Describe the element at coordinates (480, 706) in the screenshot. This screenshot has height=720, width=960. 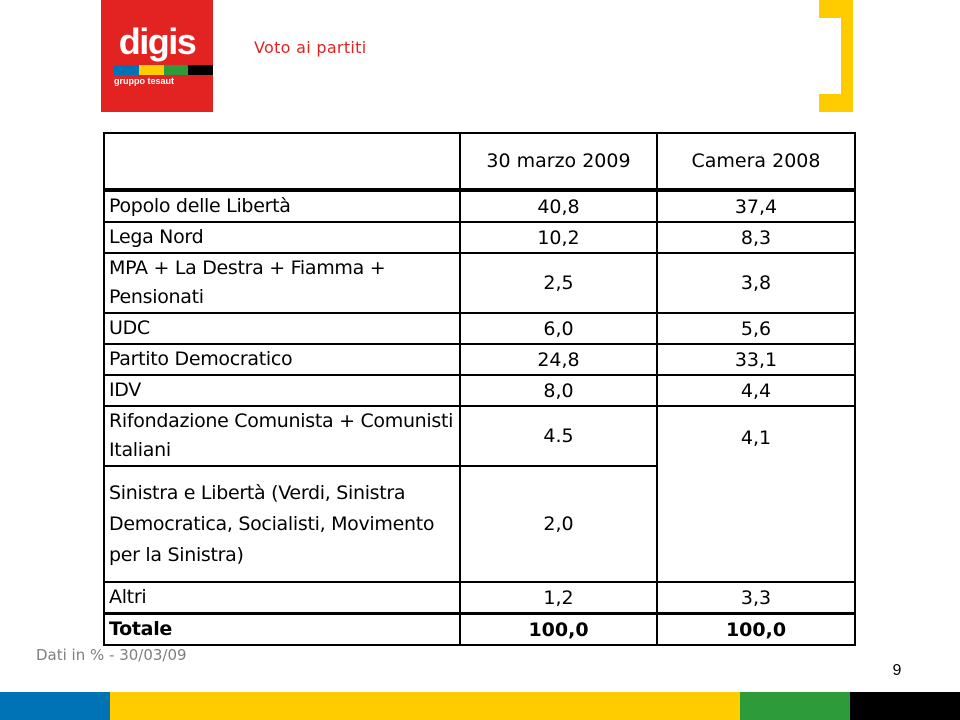
I see `bottom-color-bar` at that location.